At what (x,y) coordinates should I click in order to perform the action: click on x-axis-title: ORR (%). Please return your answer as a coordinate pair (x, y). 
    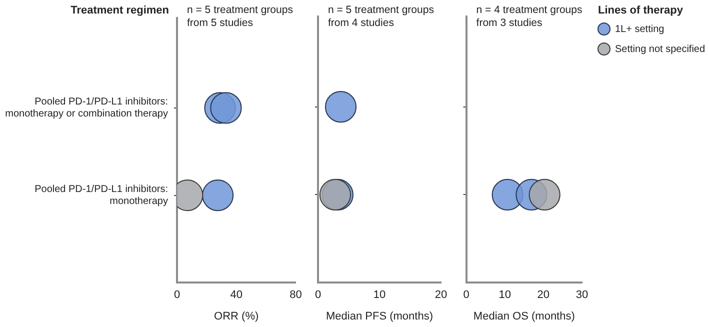
    Looking at the image, I should click on (236, 316).